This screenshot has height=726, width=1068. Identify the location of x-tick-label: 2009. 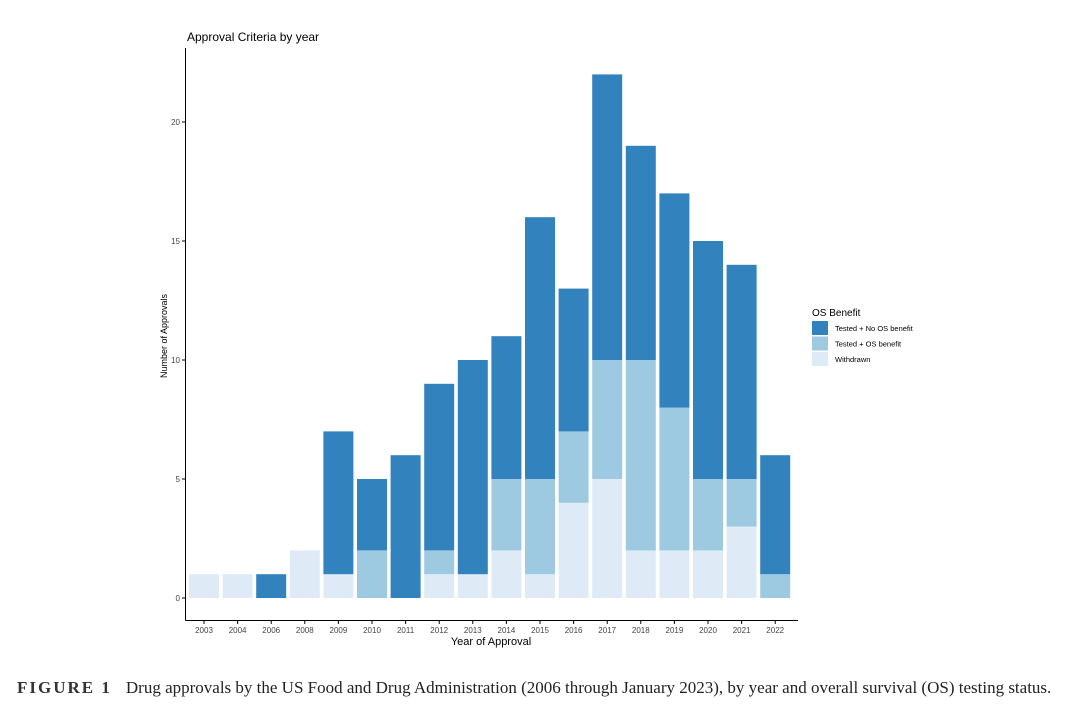
(339, 630).